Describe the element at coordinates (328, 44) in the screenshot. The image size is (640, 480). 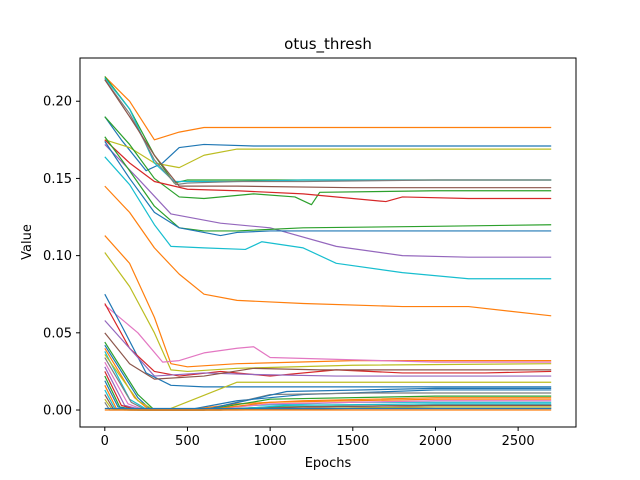
I see `chart-title: otus_thresh` at that location.